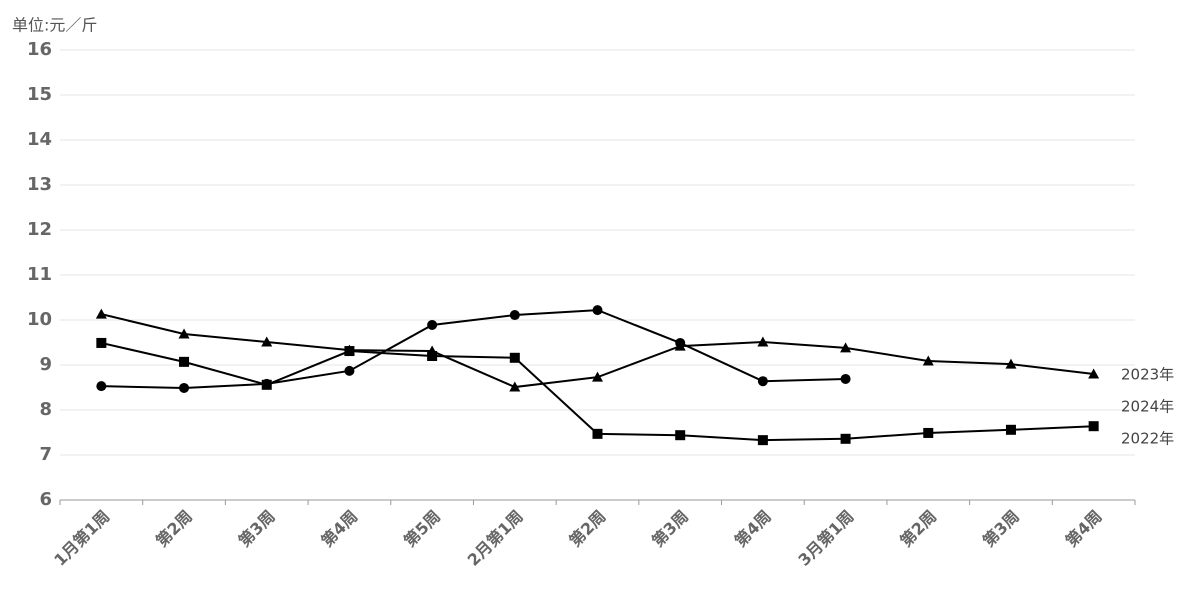 The image size is (1200, 600). I want to click on y-tick-label: 9, so click(45, 364).